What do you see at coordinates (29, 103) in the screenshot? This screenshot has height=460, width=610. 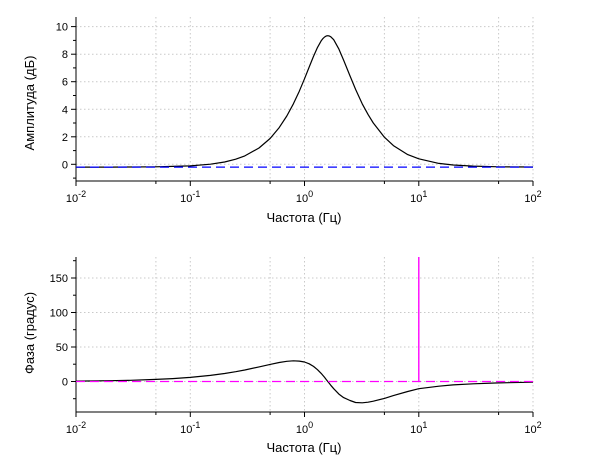 I see `amplitude-axis-title: Амплитуда (дБ)` at bounding box center [29, 103].